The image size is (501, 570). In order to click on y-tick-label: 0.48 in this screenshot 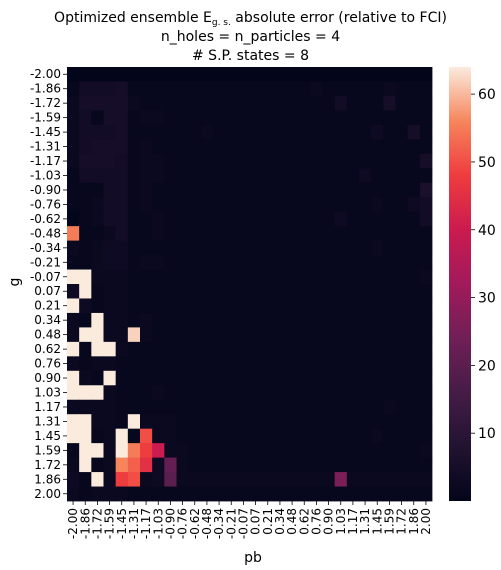, I will do `click(47, 335)`.